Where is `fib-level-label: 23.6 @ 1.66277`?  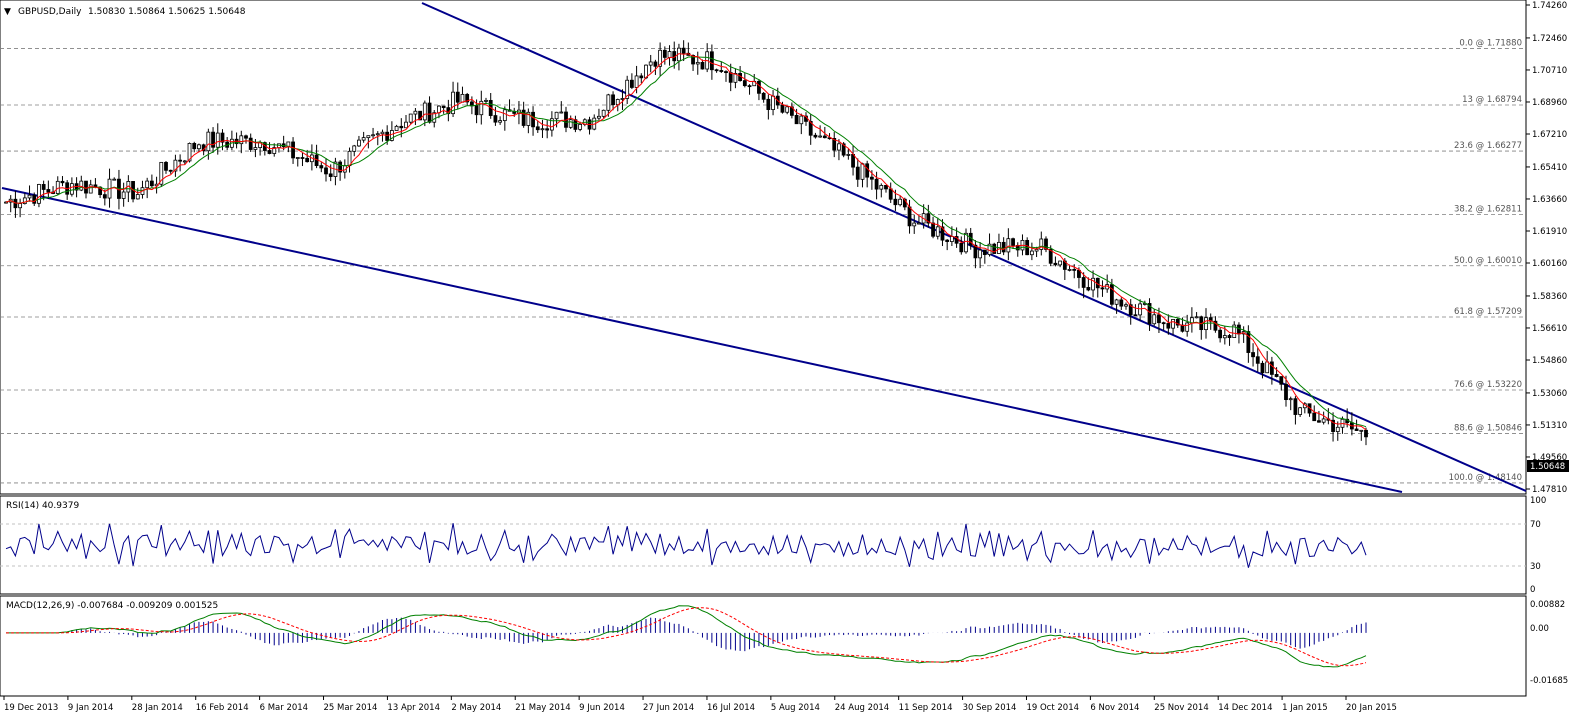 fib-level-label: 23.6 @ 1.66277 is located at coordinates (1488, 146).